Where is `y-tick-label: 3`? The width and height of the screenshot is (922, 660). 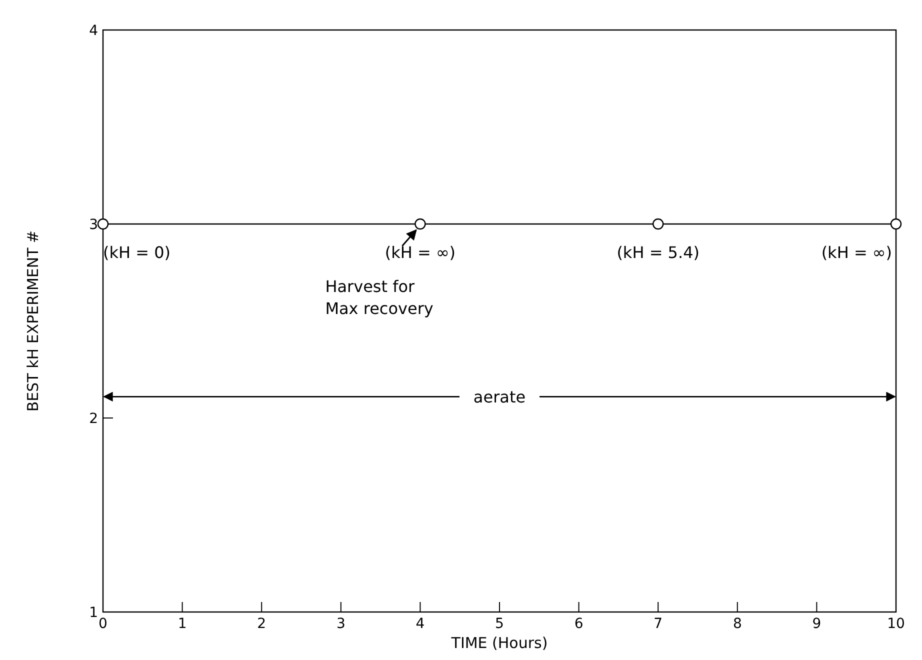 y-tick-label: 3 is located at coordinates (93, 225).